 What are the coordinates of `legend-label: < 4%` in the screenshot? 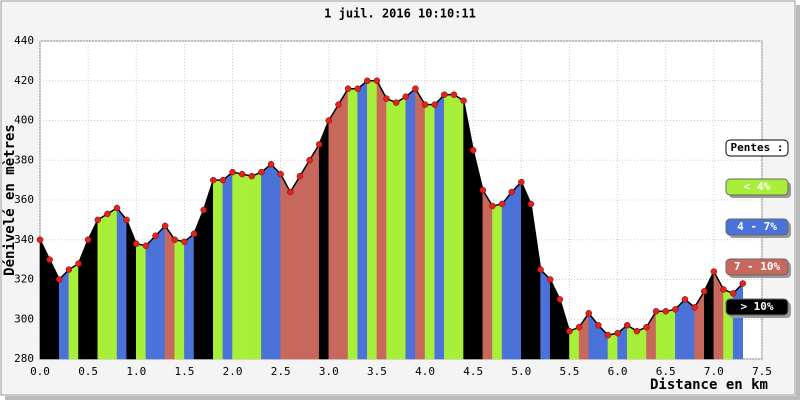 It's located at (757, 186).